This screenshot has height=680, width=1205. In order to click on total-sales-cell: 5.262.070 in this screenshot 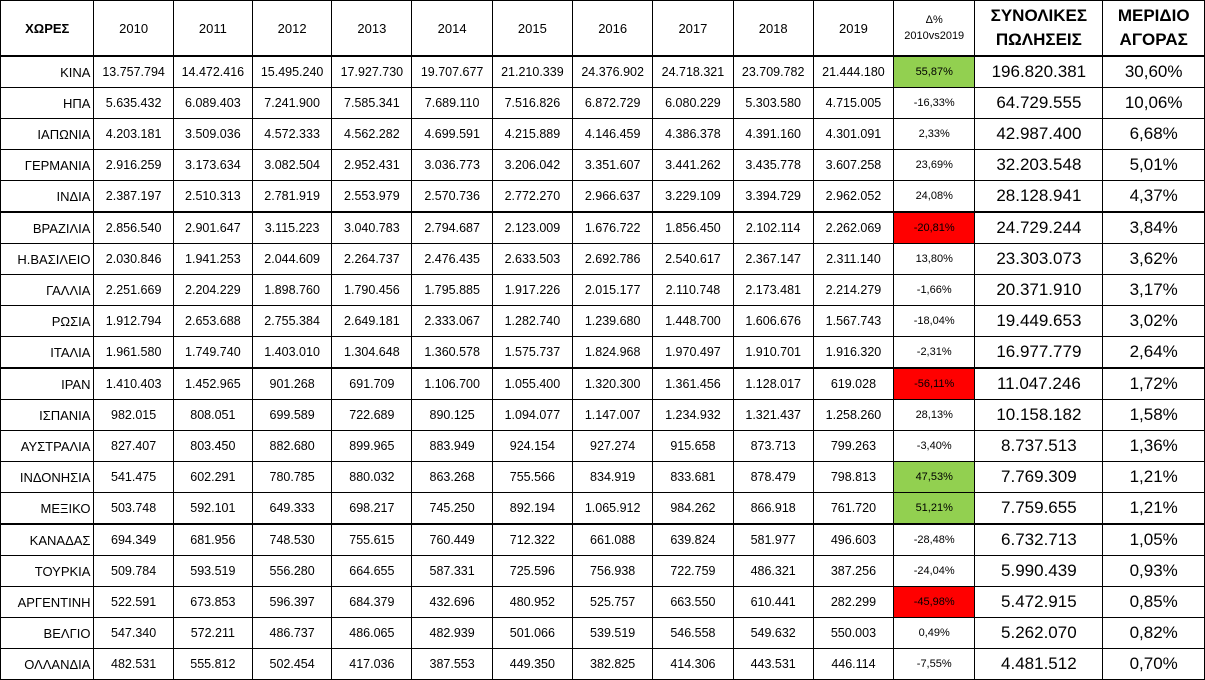, I will do `click(1039, 633)`.